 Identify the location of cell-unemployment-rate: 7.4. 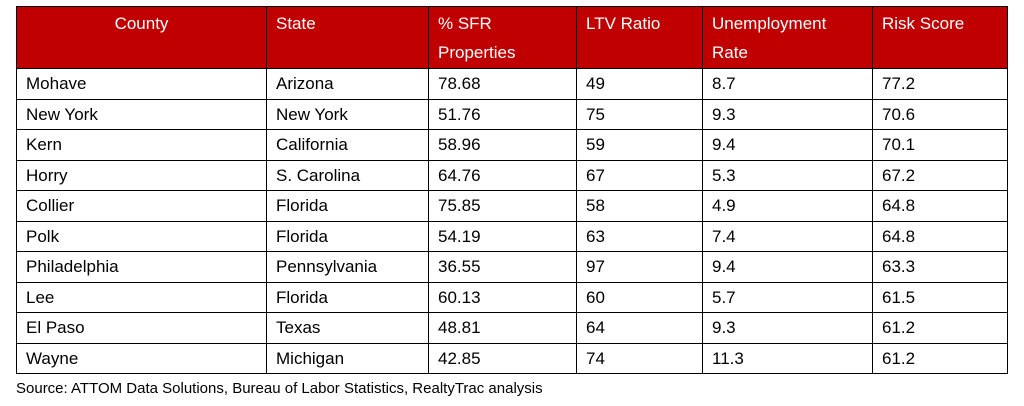
(787, 236).